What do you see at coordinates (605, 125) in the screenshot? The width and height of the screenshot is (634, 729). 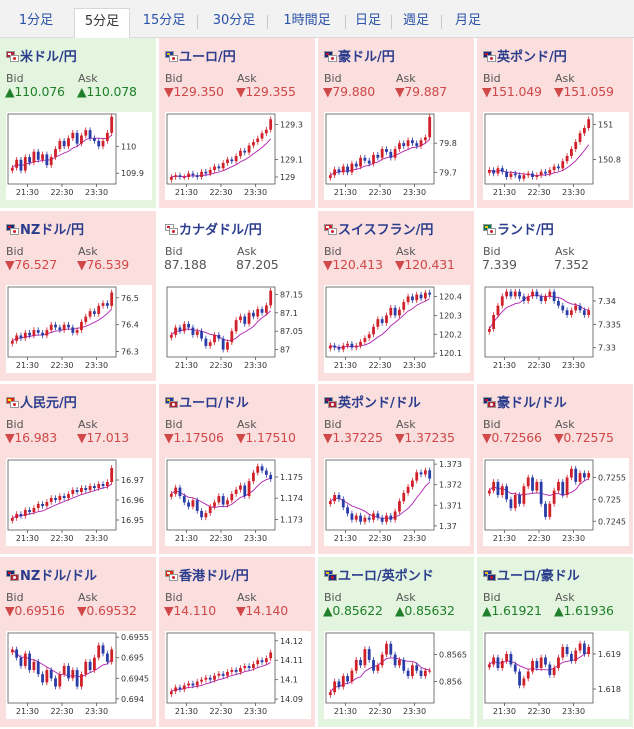 I see `y-tick-label: 151` at bounding box center [605, 125].